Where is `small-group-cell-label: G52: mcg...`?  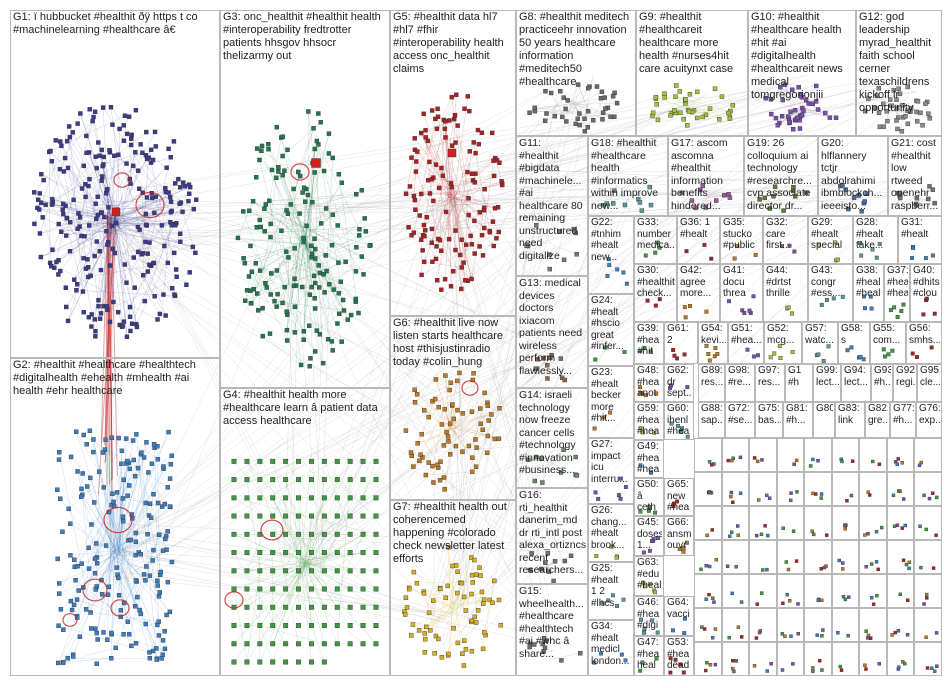
small-group-cell-label: G52: mcg... is located at coordinates (781, 334).